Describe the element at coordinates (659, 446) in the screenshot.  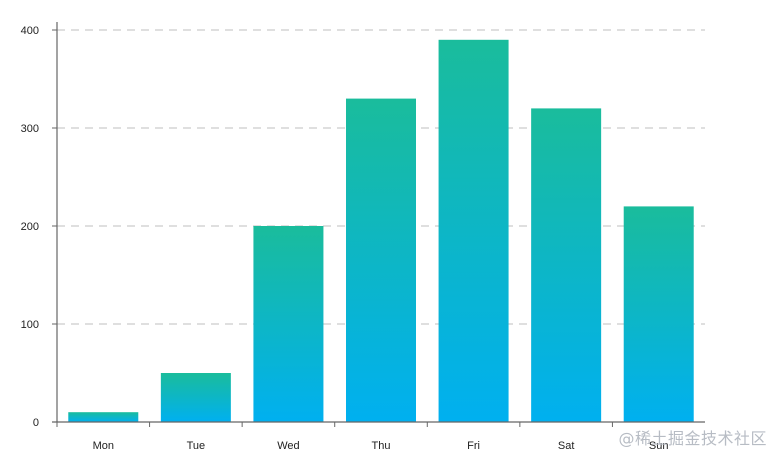
I see `x-tick-label: Sun` at that location.